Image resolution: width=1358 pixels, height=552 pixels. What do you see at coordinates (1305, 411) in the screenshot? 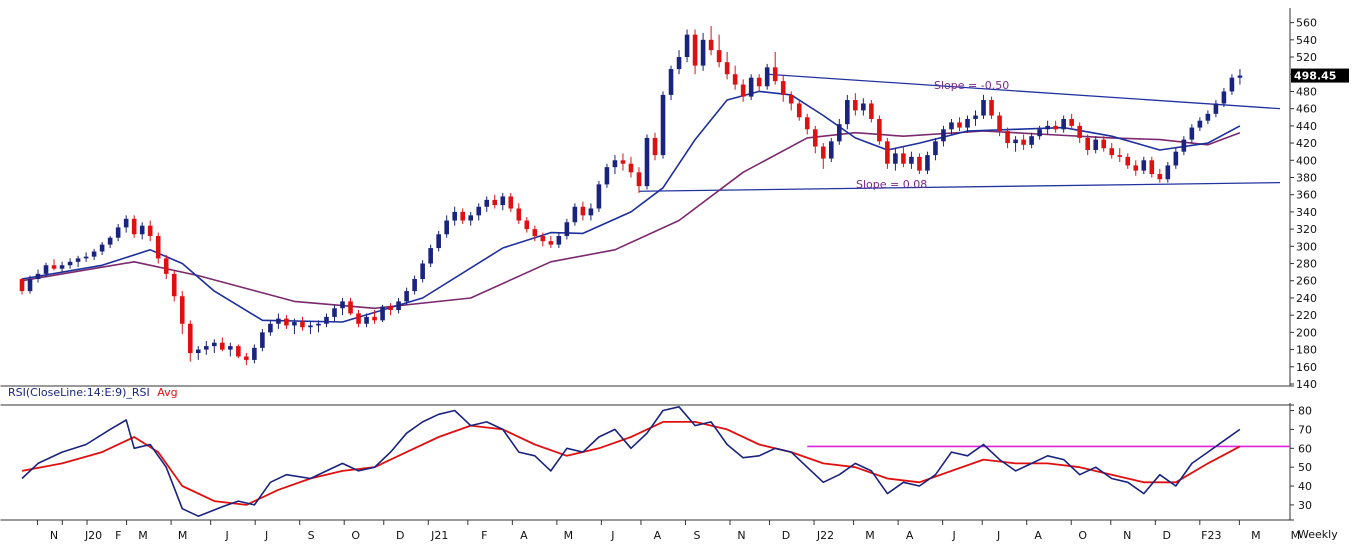
I see `rsi-y-tick-label: 80` at bounding box center [1305, 411].